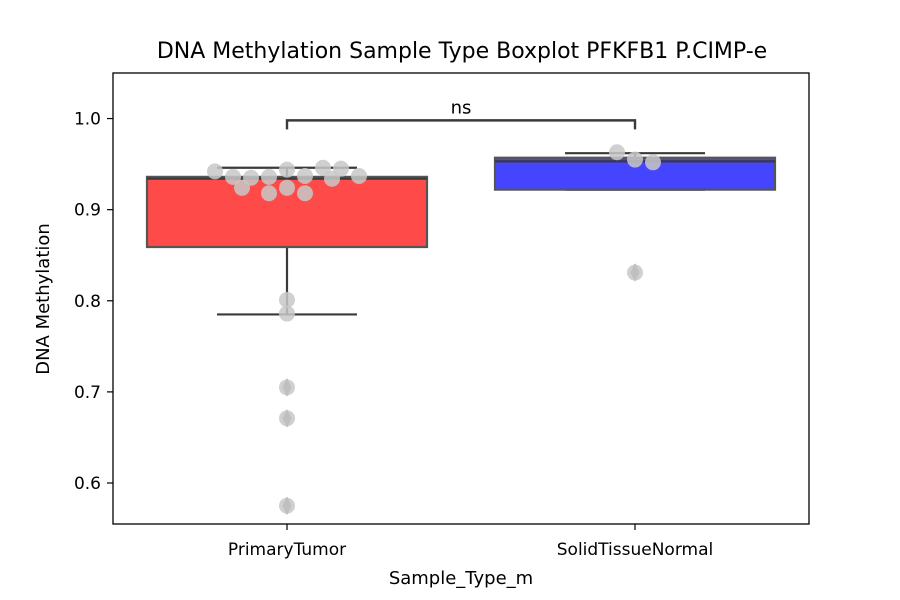 This screenshot has width=900, height=600. What do you see at coordinates (461, 107) in the screenshot?
I see `significance-label: ns` at bounding box center [461, 107].